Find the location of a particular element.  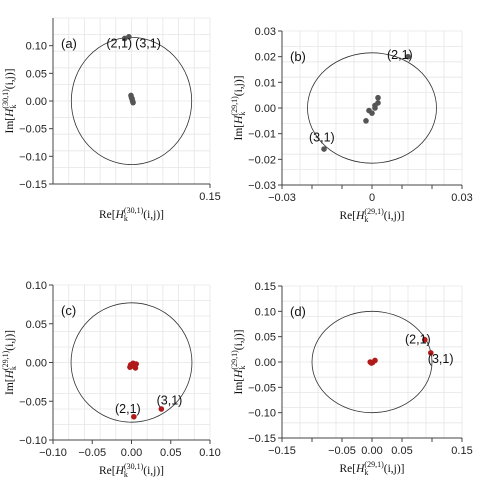

x-tick-label: −0.03 is located at coordinates (282, 198).